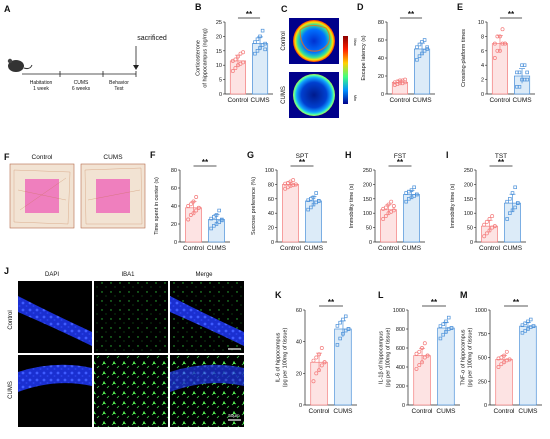  What do you see at coordinates (389, 248) in the screenshot?
I see `x-tick-label-h: Control` at bounding box center [389, 248].